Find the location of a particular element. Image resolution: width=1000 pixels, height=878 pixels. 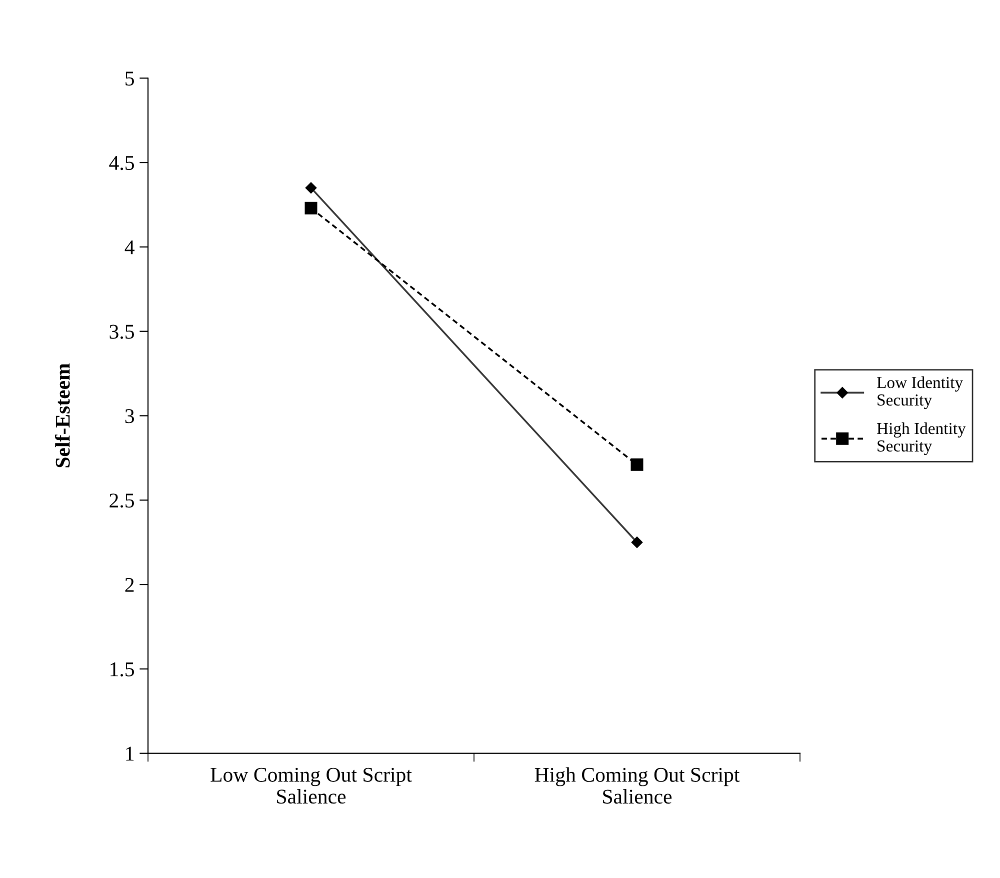

x-tick-label: Low Coming Out Script Salience is located at coordinates (311, 786).